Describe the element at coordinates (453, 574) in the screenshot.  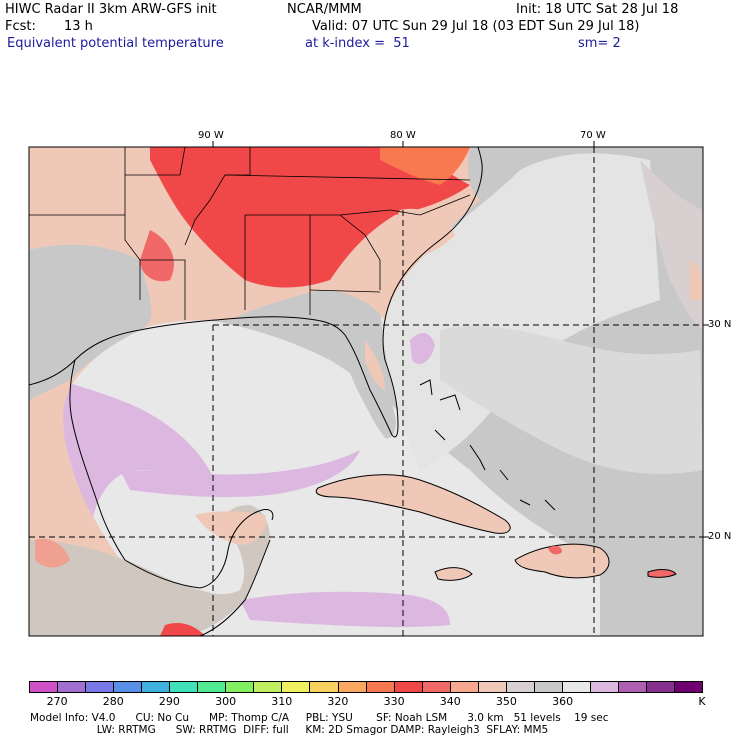
I see `jamaica-island` at that location.